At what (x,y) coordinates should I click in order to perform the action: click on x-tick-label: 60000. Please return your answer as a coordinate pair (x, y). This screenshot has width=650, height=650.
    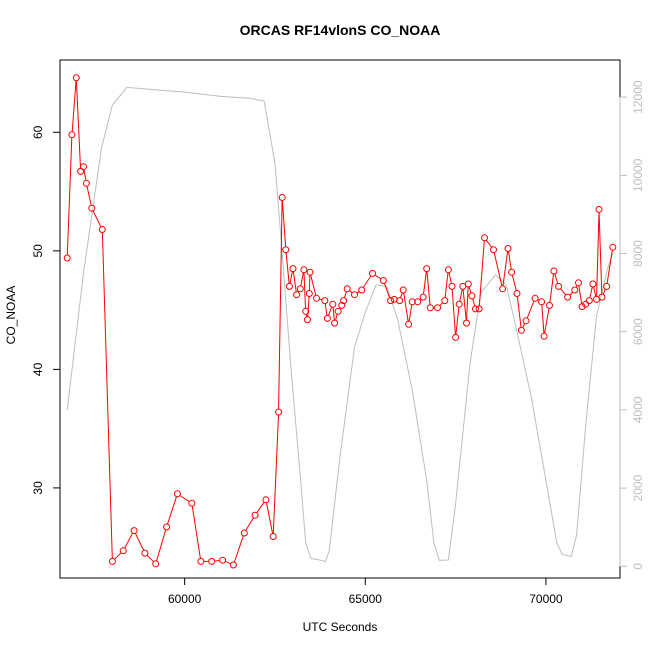
    Looking at the image, I should click on (185, 599).